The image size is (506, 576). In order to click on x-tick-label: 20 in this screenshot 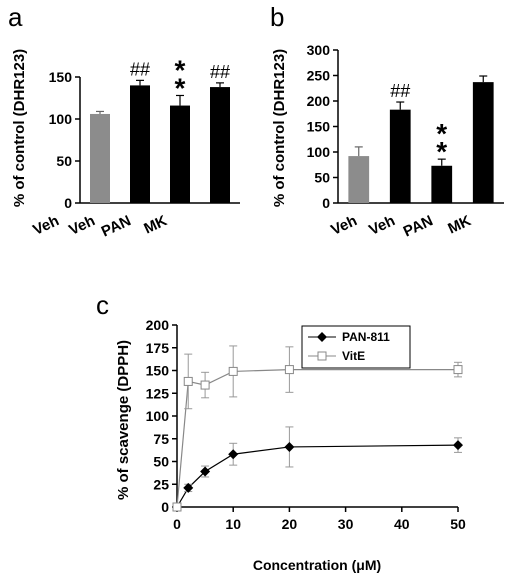, I will do `click(290, 524)`.